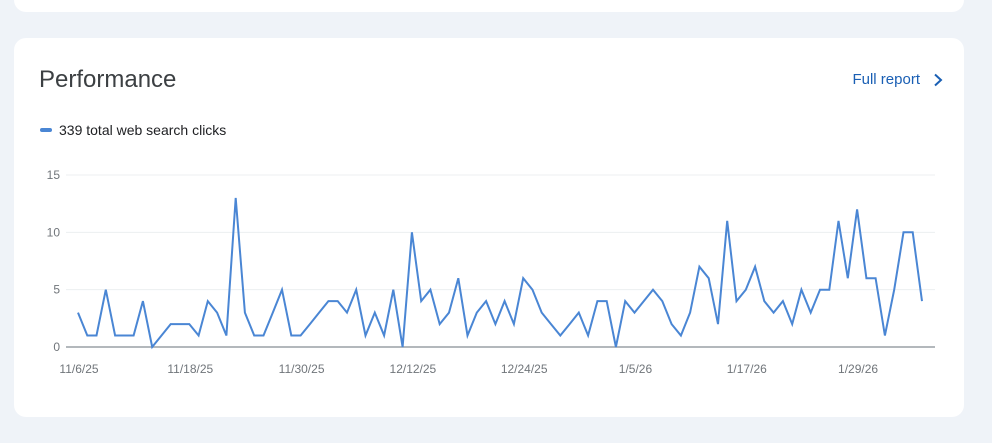 The width and height of the screenshot is (992, 443). Describe the element at coordinates (302, 369) in the screenshot. I see `x-tick-label: 11/30/25` at that location.